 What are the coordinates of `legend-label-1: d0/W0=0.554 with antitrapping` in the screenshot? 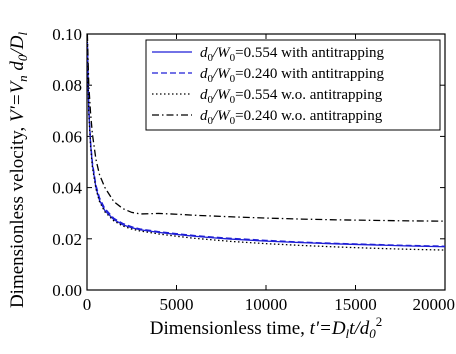 It's located at (292, 54).